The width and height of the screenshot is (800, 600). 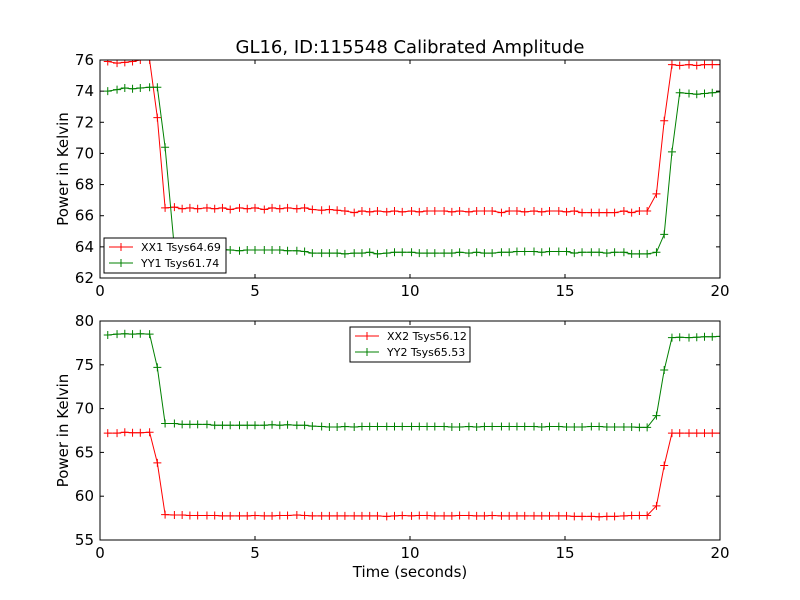 I want to click on legend-swatch, so click(x=367, y=336).